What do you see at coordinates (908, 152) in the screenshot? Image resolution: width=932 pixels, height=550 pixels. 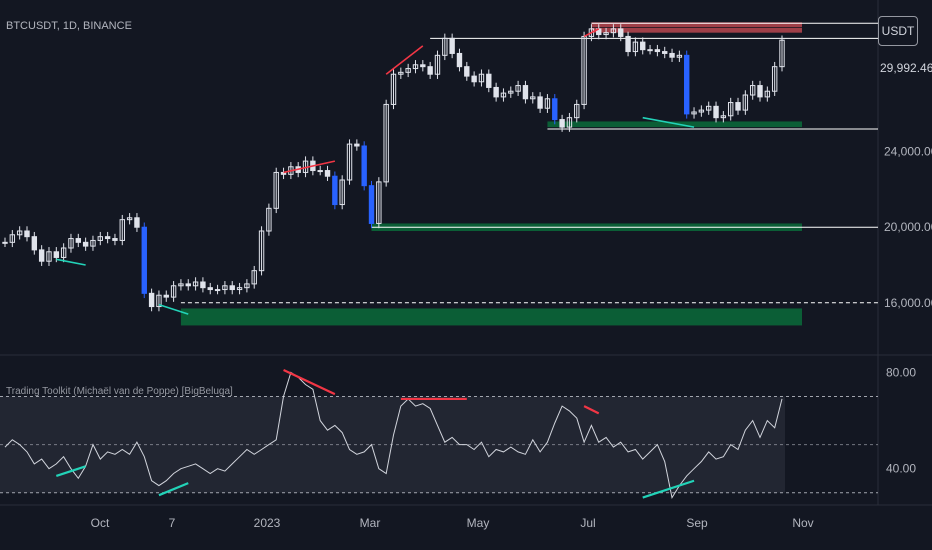 I see `price-tick-label: 24,000.00` at bounding box center [908, 152].